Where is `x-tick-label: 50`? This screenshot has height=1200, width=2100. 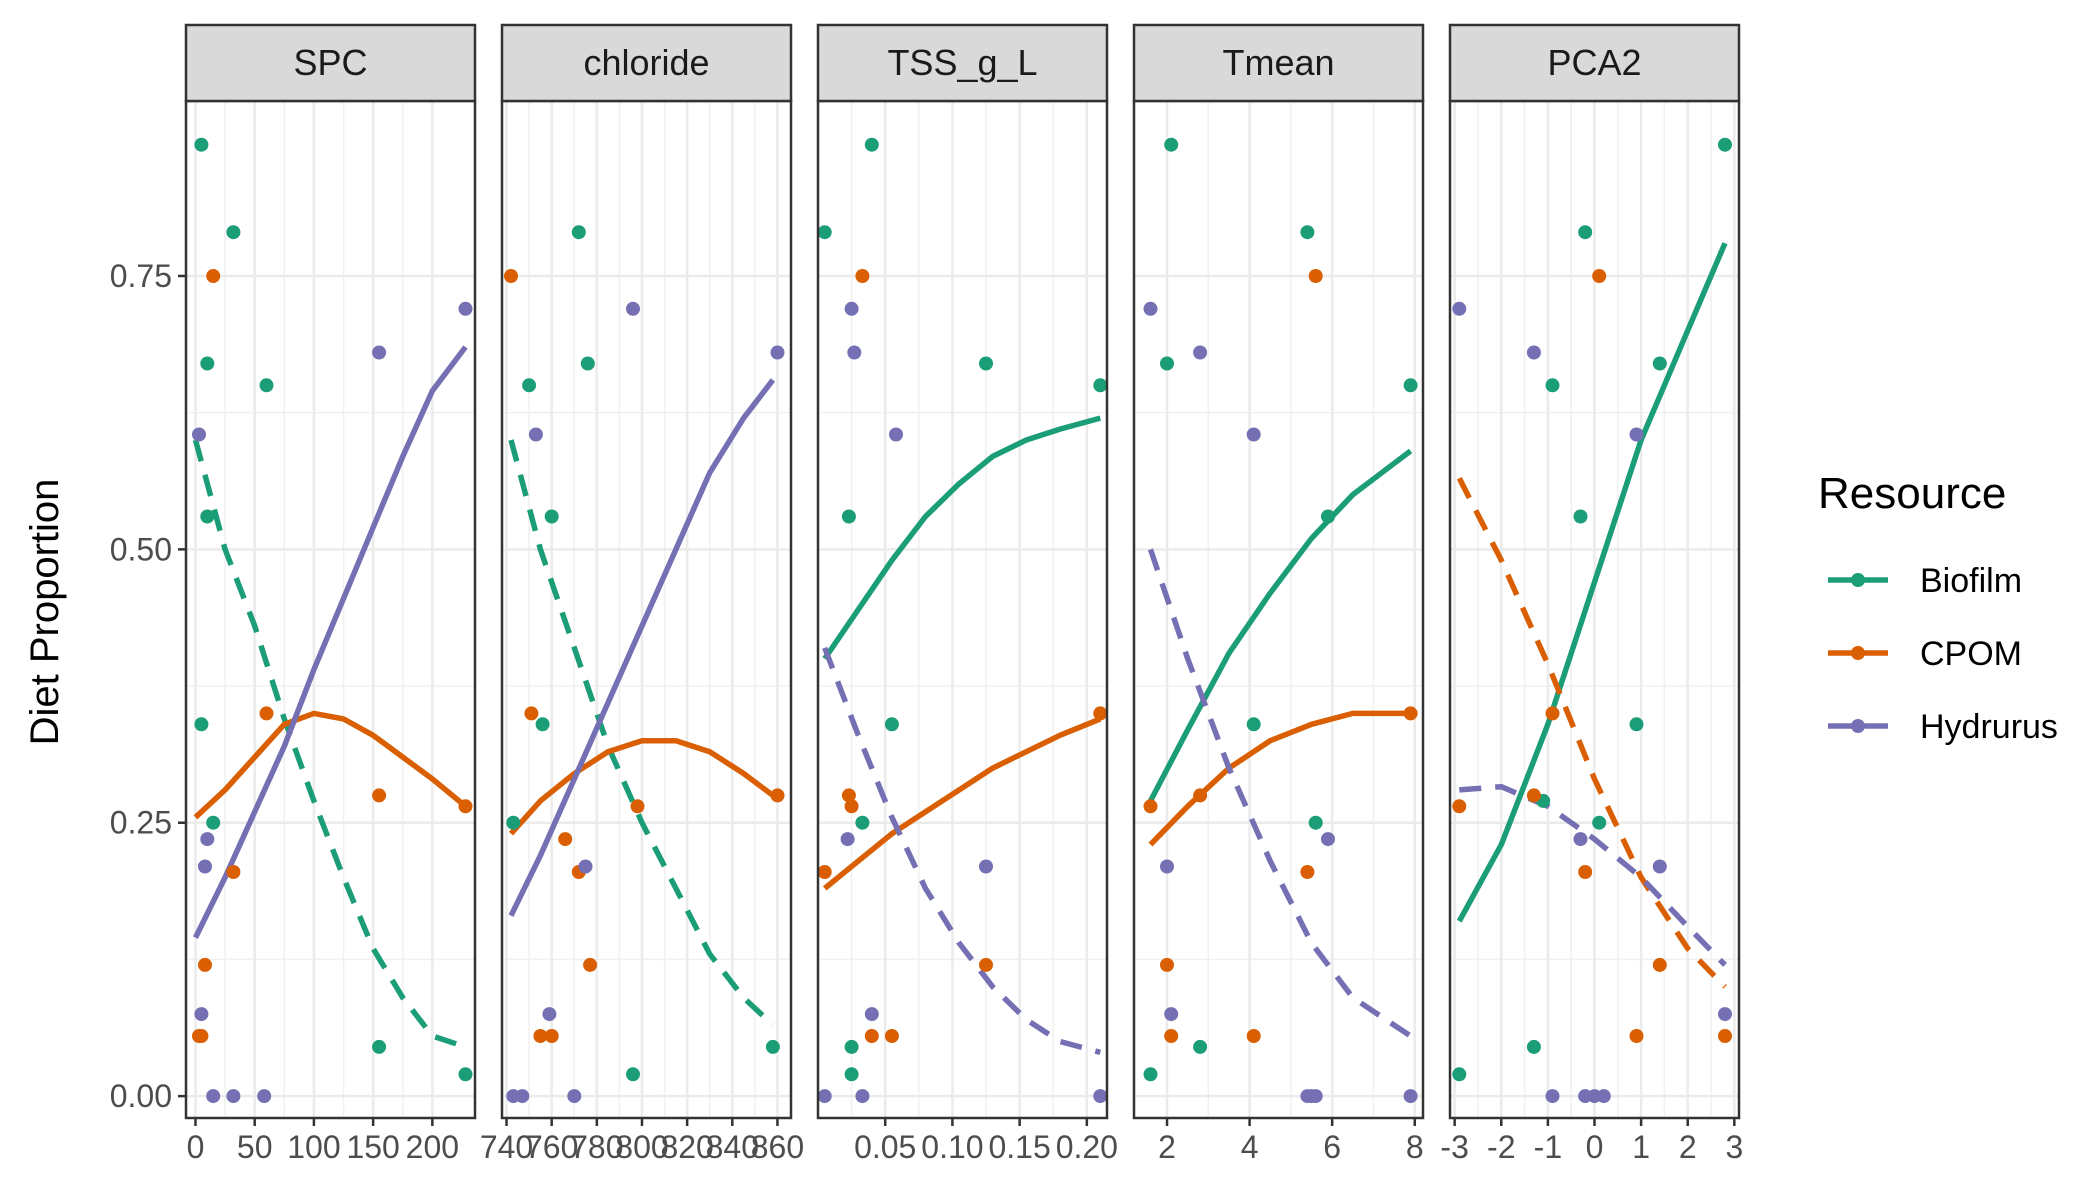
x-tick-label: 50 is located at coordinates (255, 1147).